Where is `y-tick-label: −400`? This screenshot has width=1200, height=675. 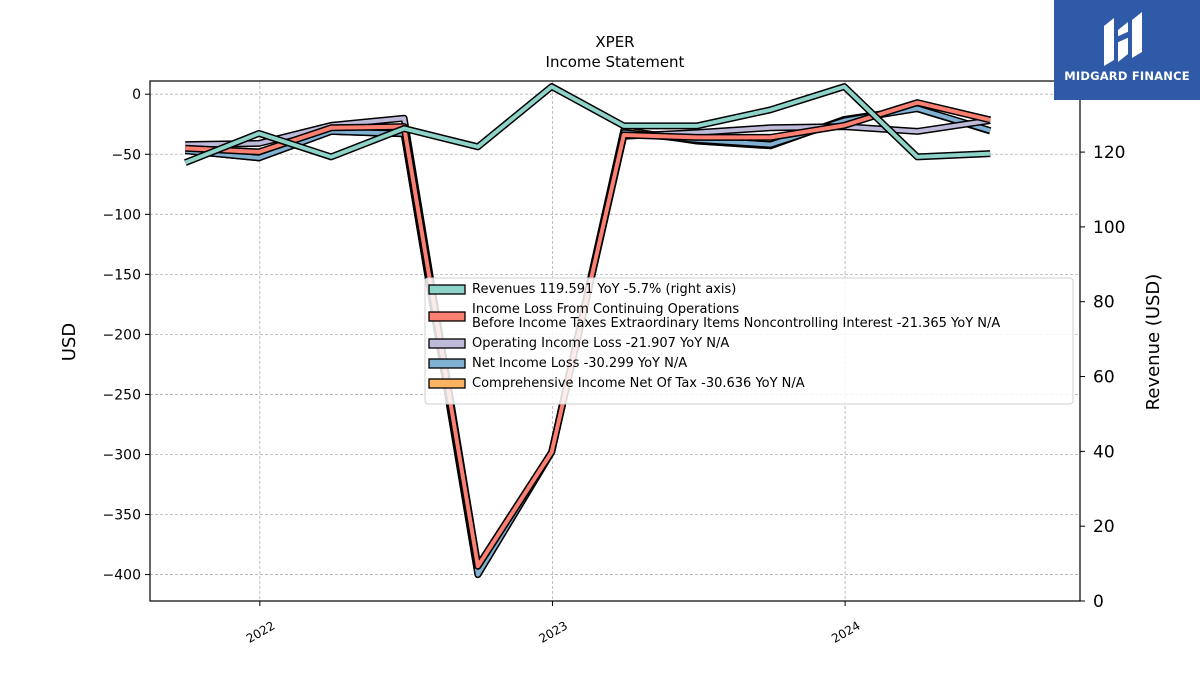 y-tick-label: −400 is located at coordinates (122, 576).